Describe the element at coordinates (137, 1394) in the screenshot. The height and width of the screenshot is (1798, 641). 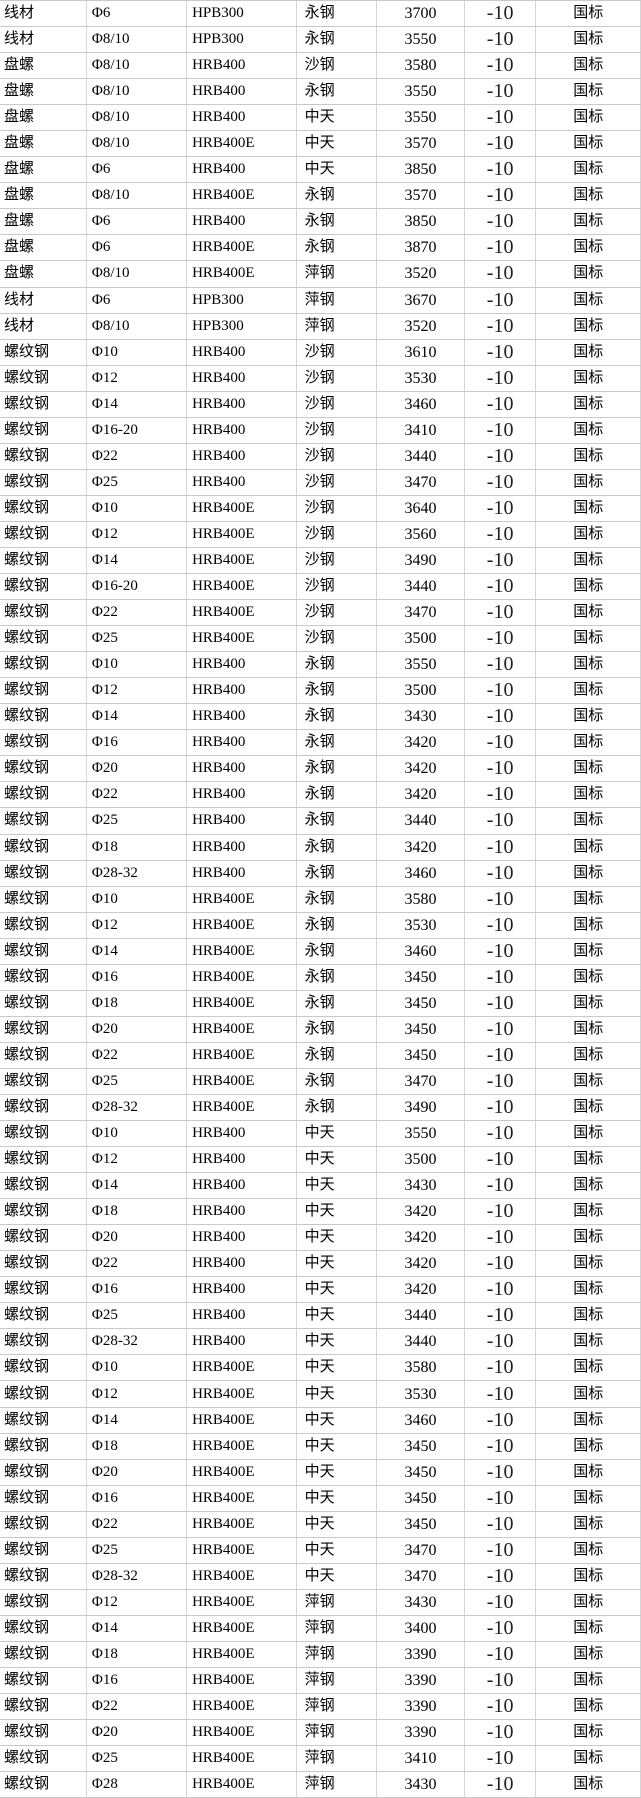
I see `cell-spec: Φ12` at that location.